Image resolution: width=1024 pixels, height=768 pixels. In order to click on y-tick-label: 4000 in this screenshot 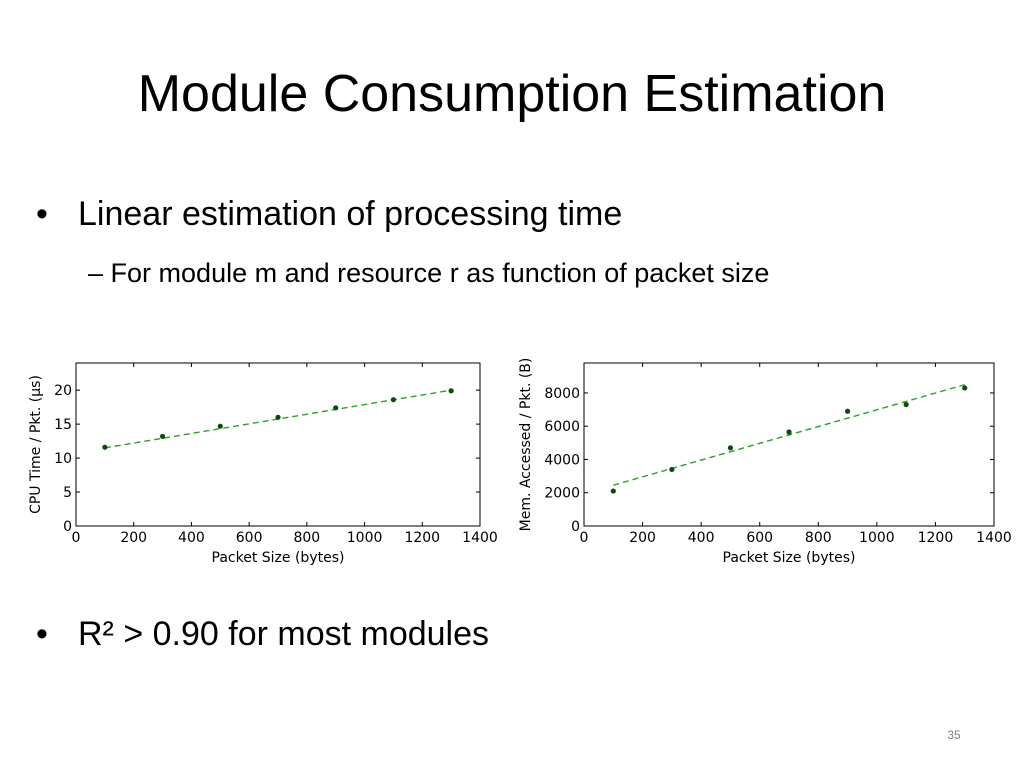, I will do `click(562, 460)`.